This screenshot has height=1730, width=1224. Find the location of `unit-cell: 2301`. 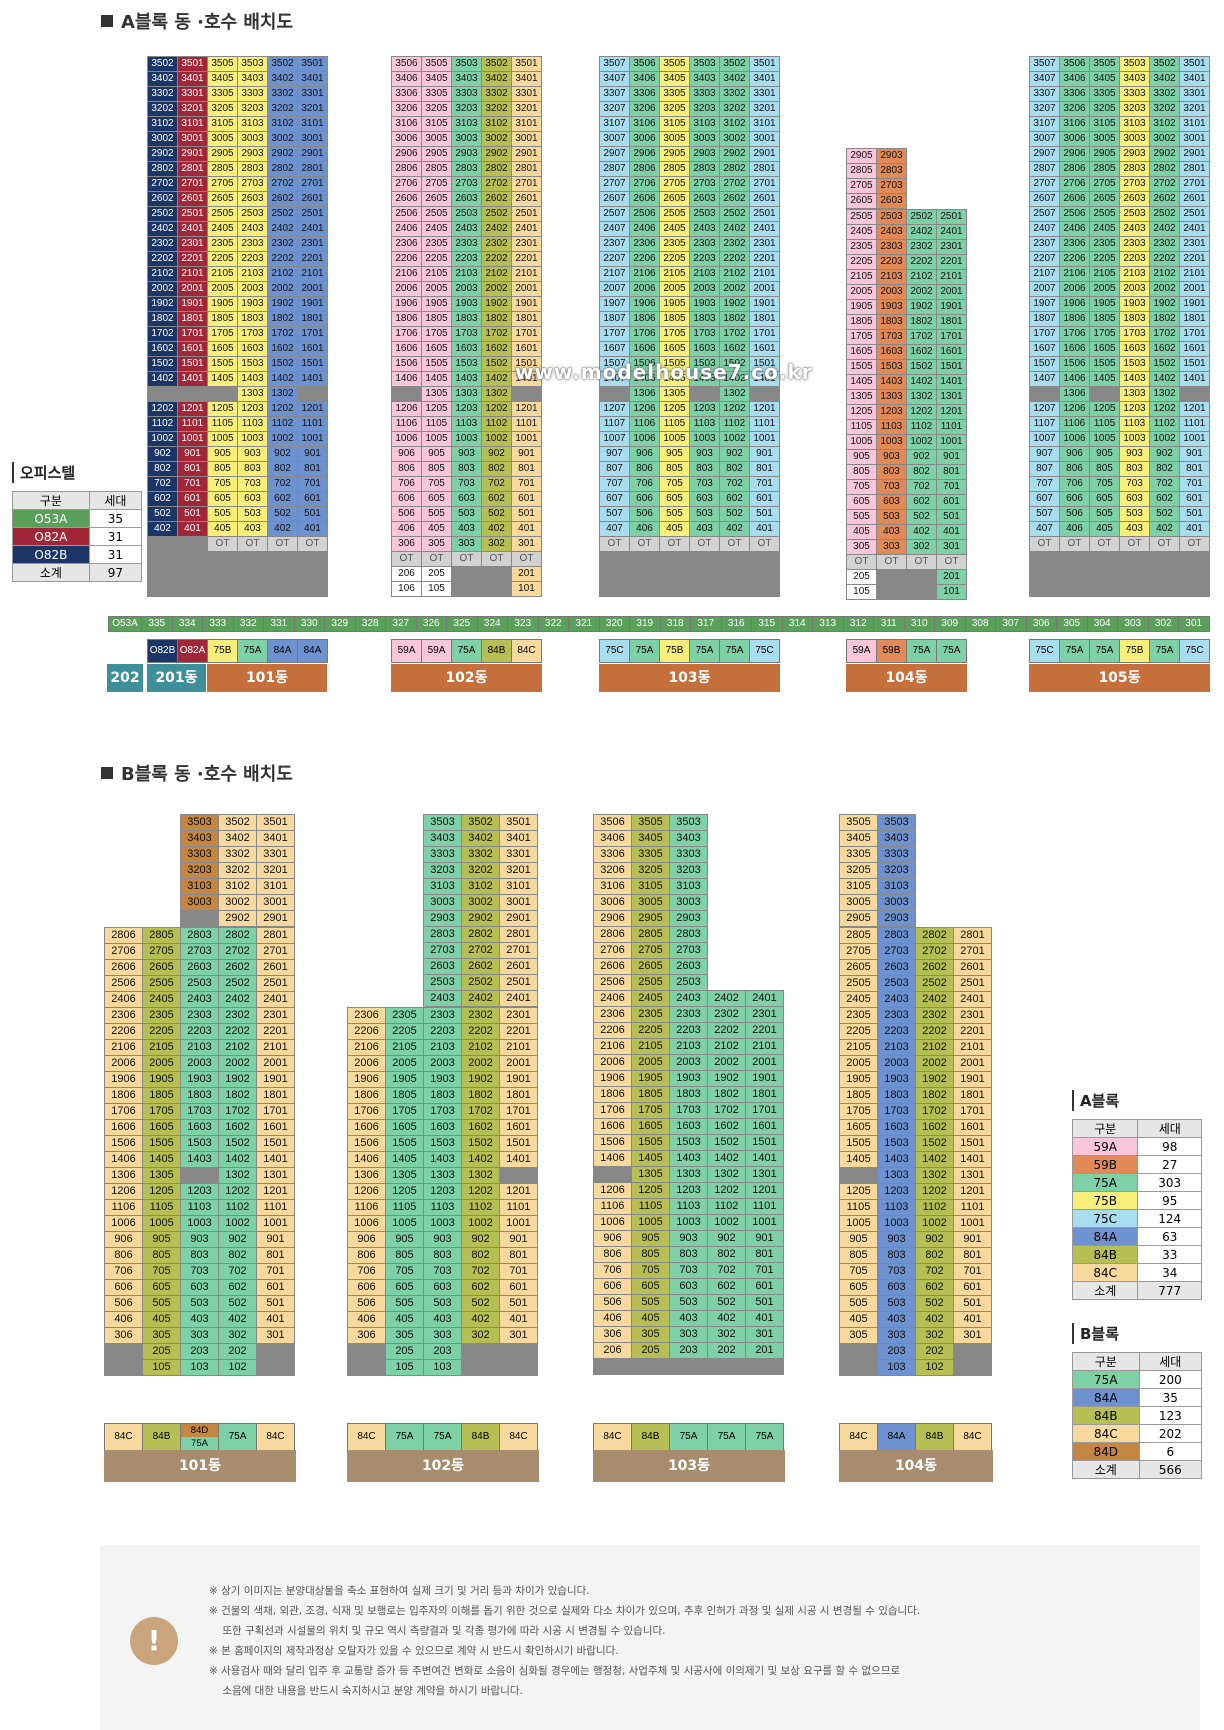

unit-cell: 2301 is located at coordinates (275, 1015).